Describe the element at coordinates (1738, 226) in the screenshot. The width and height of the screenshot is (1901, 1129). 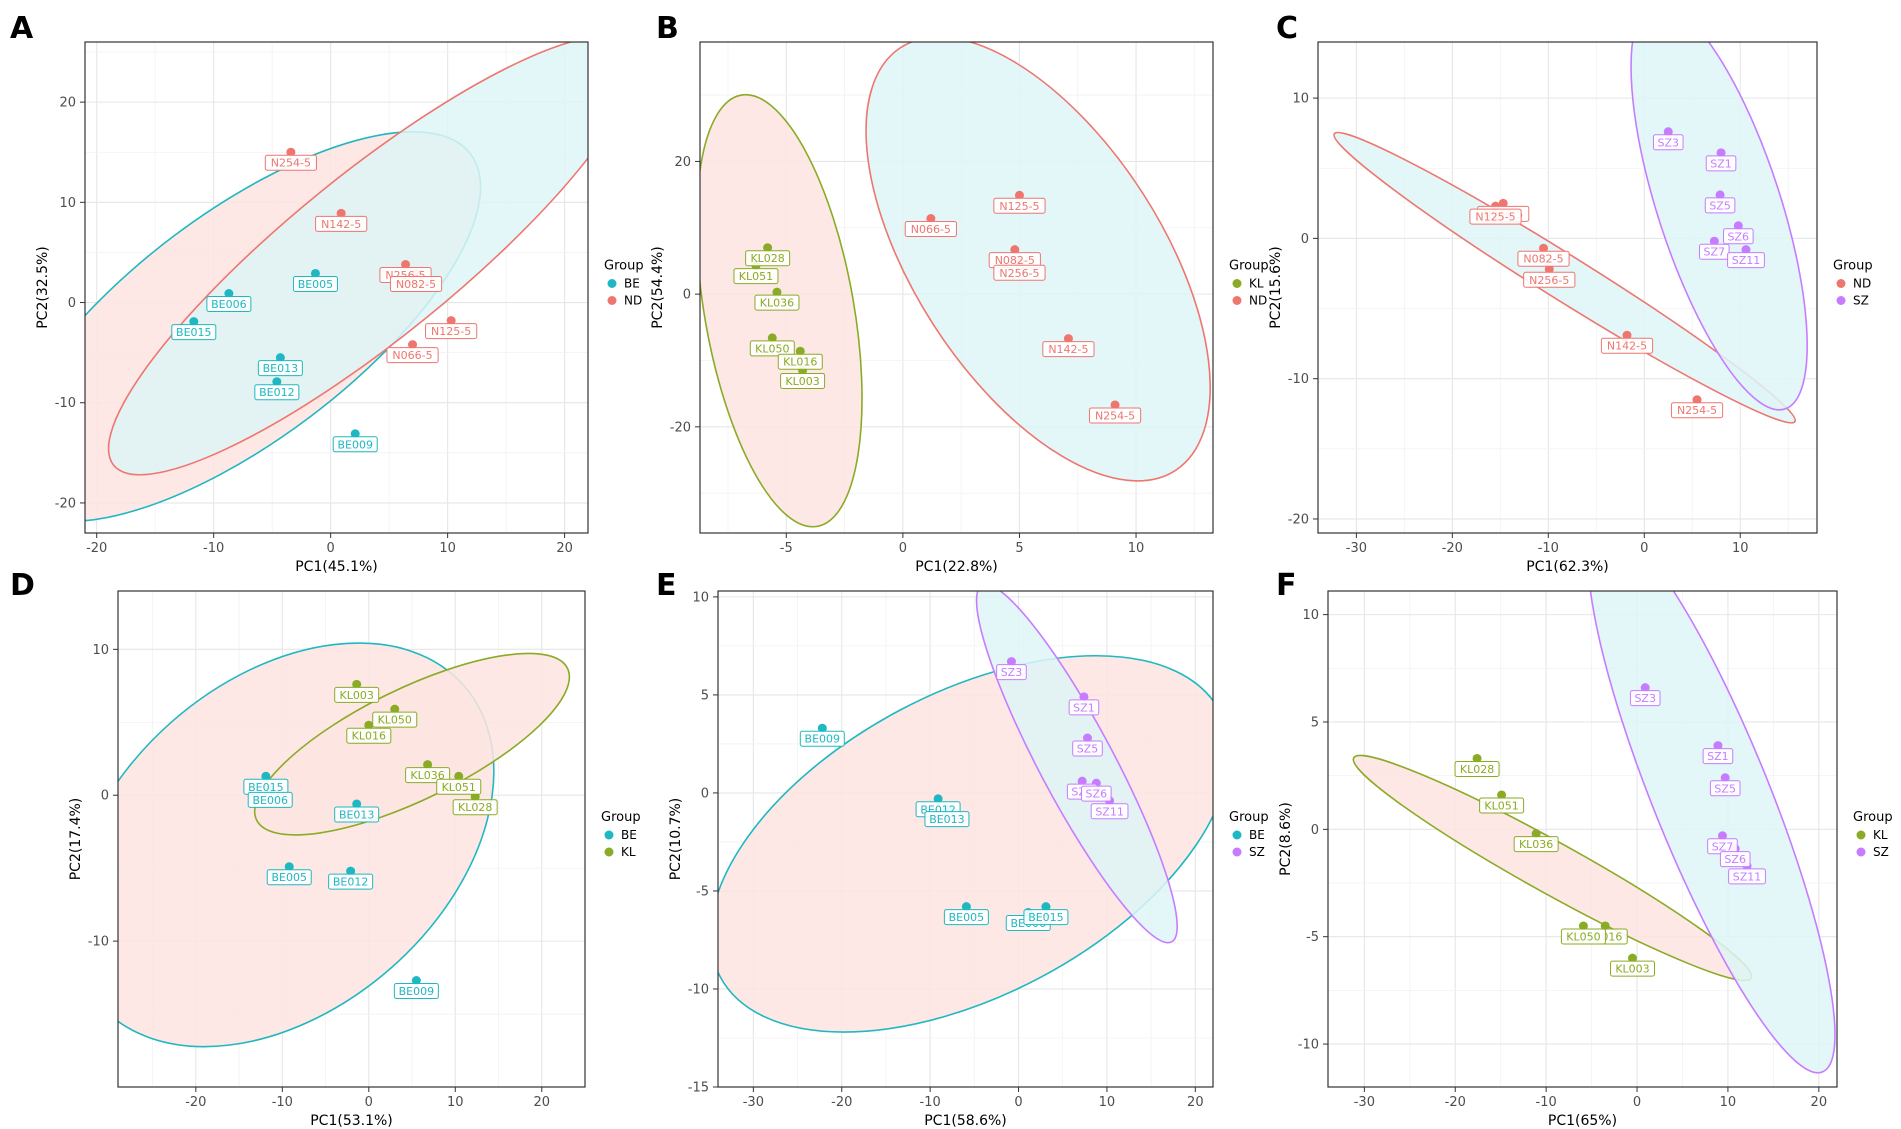
I see `point-sz6` at that location.